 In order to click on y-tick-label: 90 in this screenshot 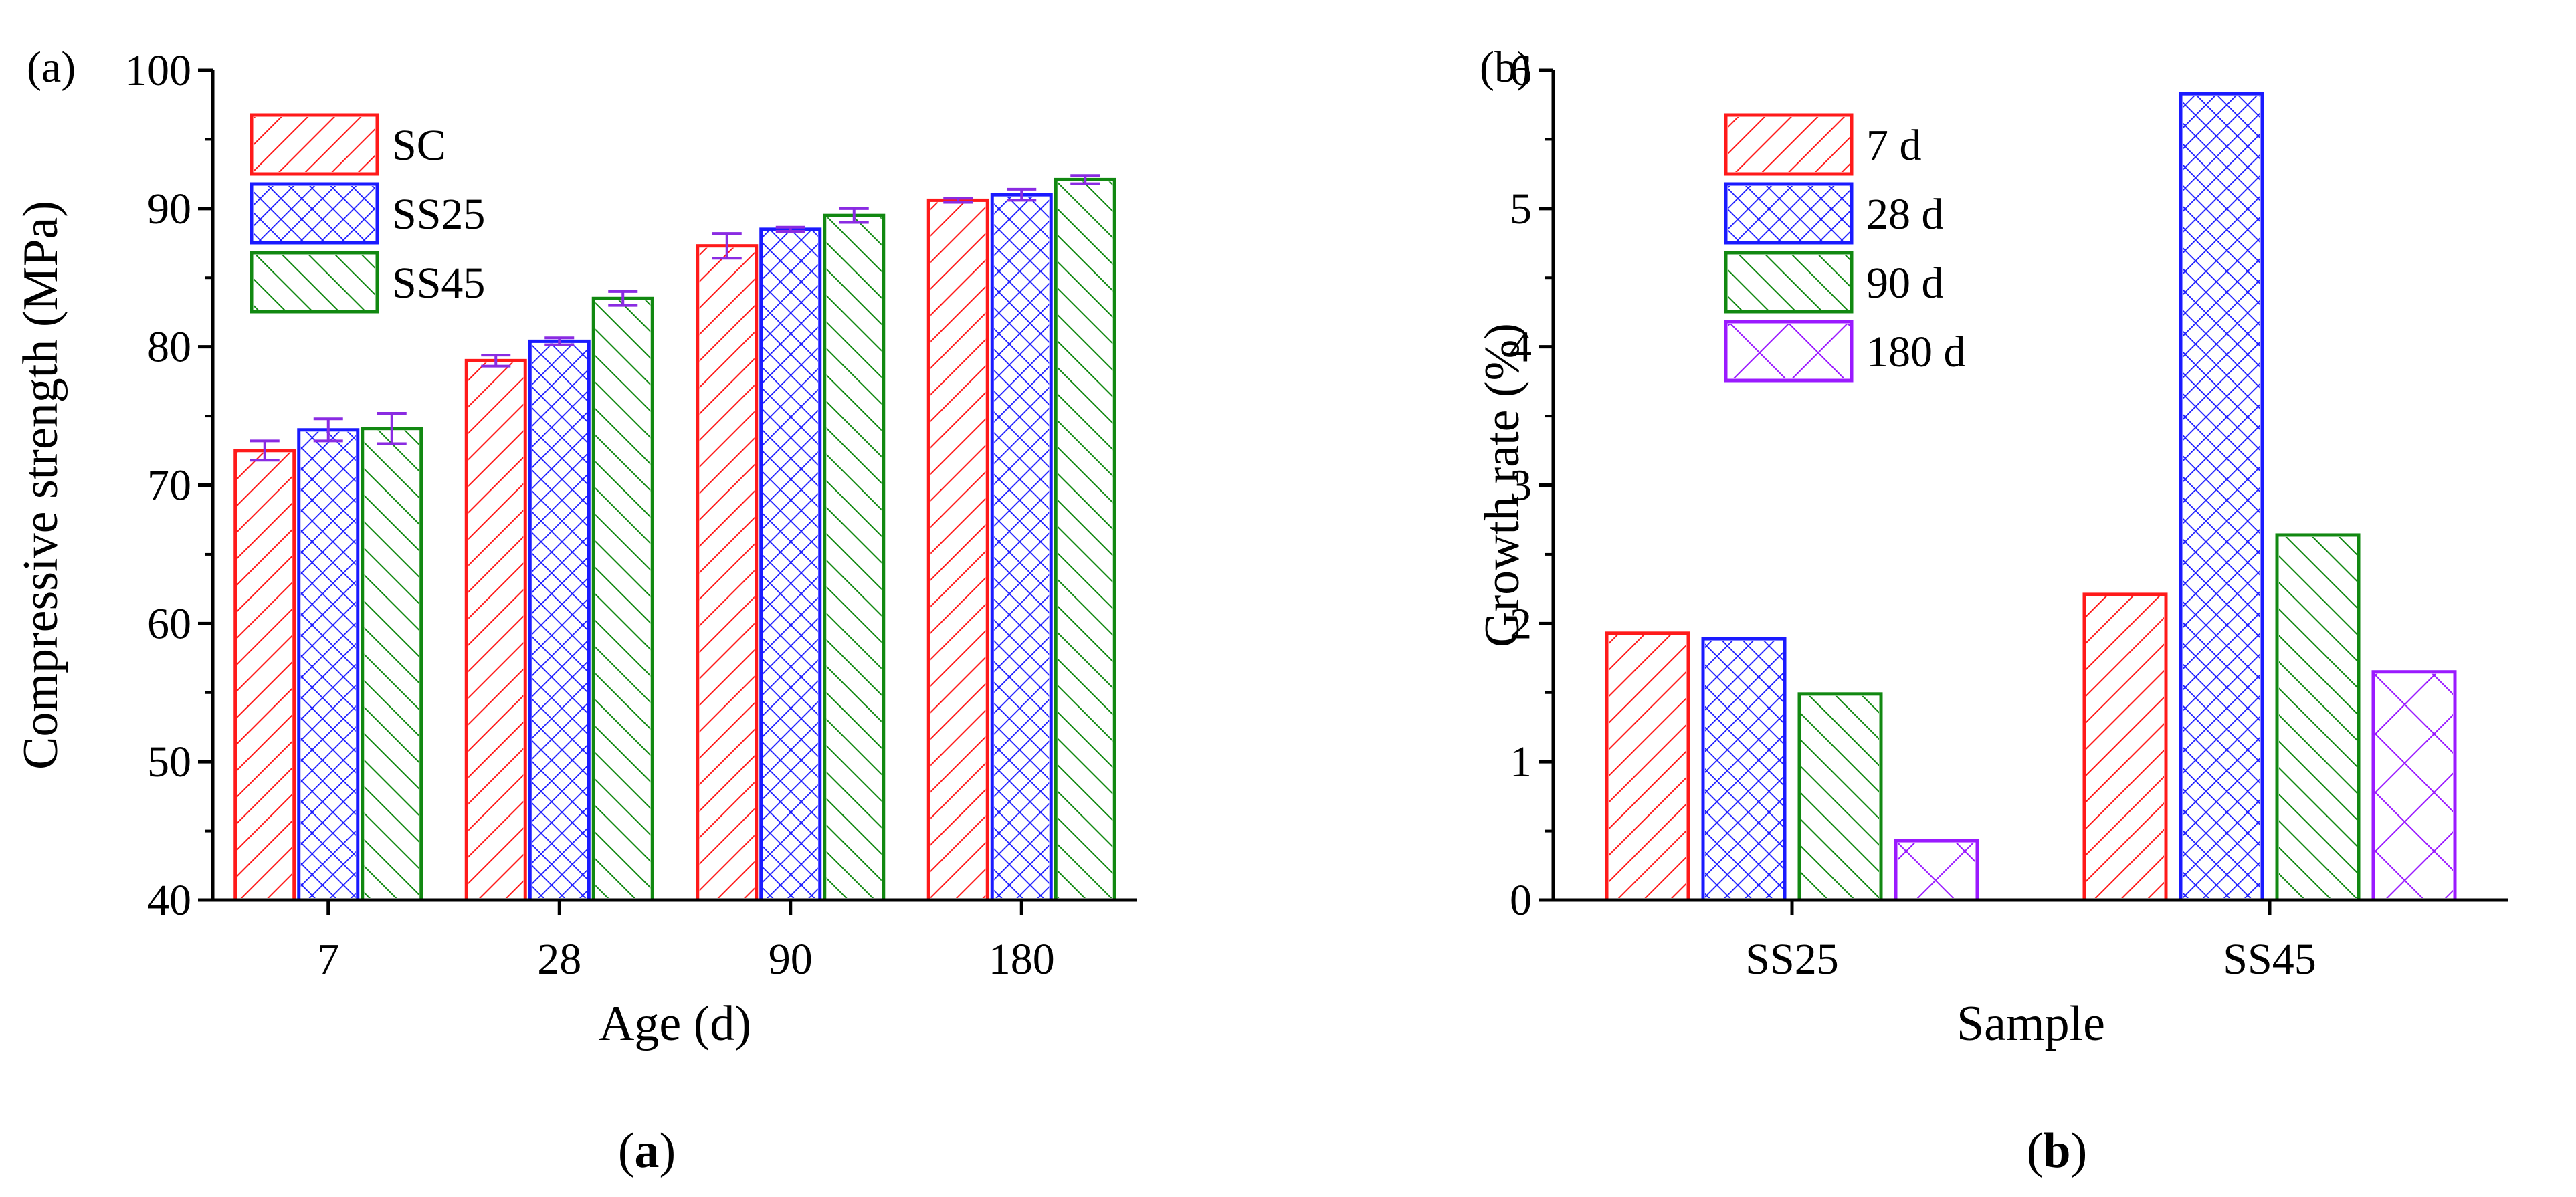, I will do `click(169, 209)`.